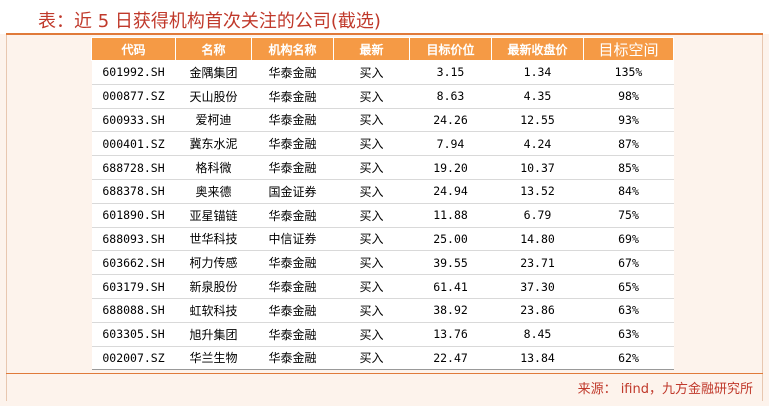 The height and width of the screenshot is (406, 769). Describe the element at coordinates (628, 191) in the screenshot. I see `cell-upside: 84%` at that location.